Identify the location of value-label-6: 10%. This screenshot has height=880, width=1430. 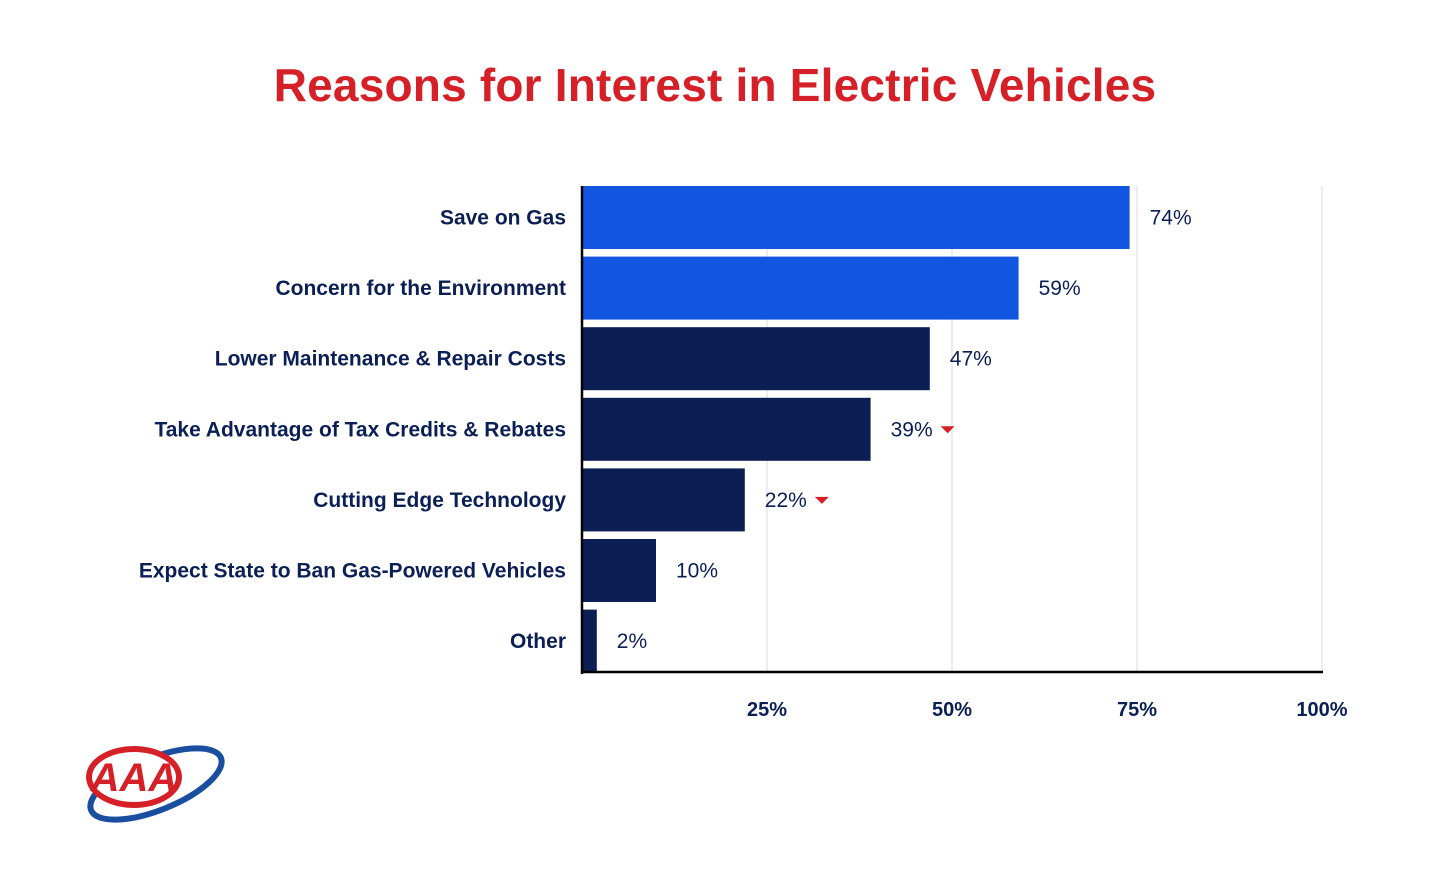
(697, 571).